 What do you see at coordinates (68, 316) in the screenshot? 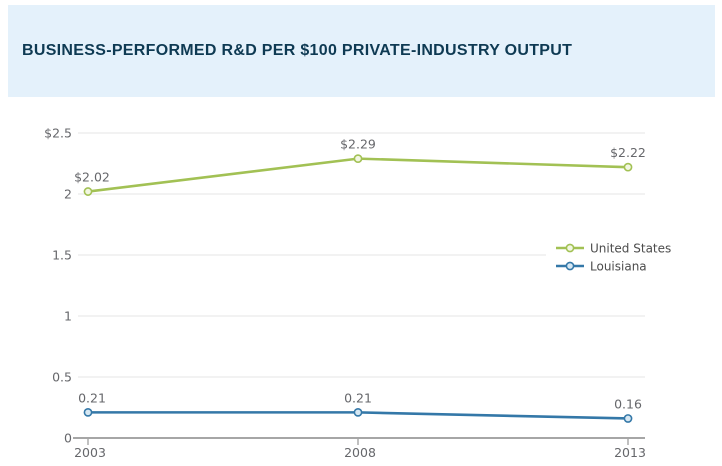
I see `y-axis-tick-label: 1` at bounding box center [68, 316].